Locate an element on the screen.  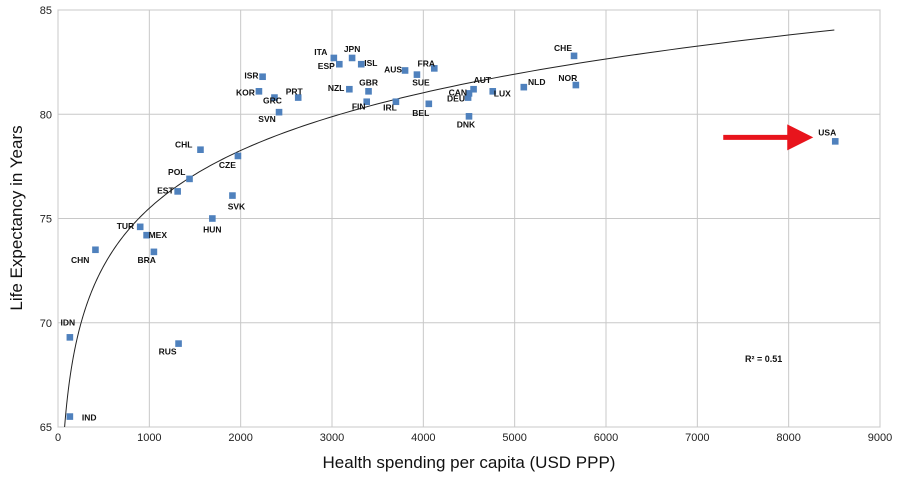
point-label: USA is located at coordinates (827, 132).